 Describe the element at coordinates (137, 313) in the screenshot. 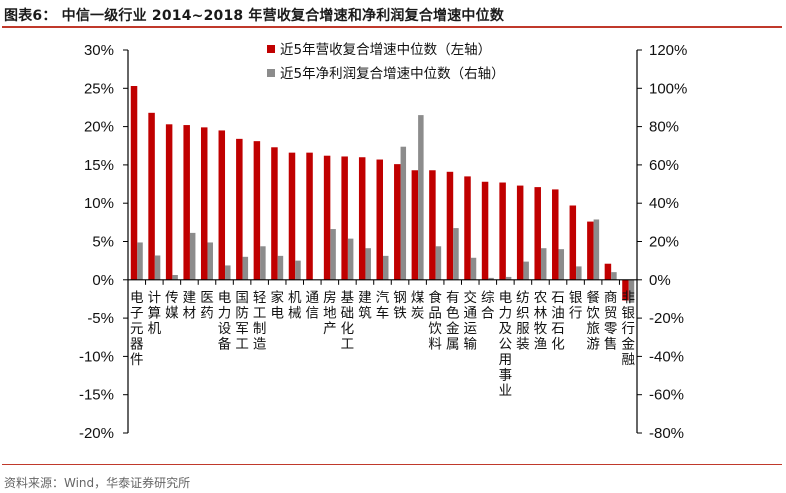

I see `category-label: 子` at that location.